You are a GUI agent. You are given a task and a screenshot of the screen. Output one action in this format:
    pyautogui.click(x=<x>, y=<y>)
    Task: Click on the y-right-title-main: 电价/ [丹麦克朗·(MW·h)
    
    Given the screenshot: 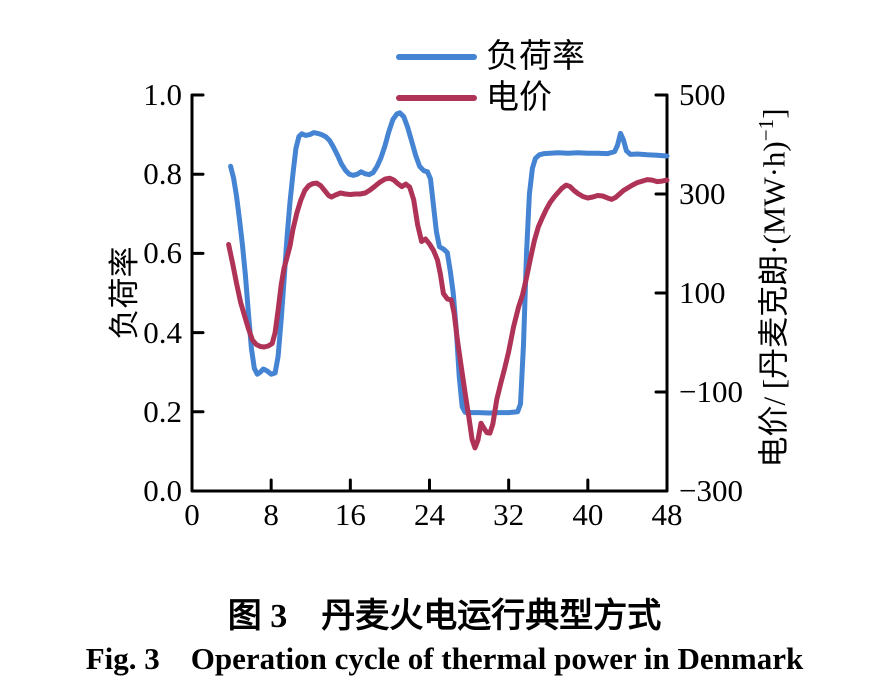 What is the action you would take?
    pyautogui.click(x=774, y=304)
    